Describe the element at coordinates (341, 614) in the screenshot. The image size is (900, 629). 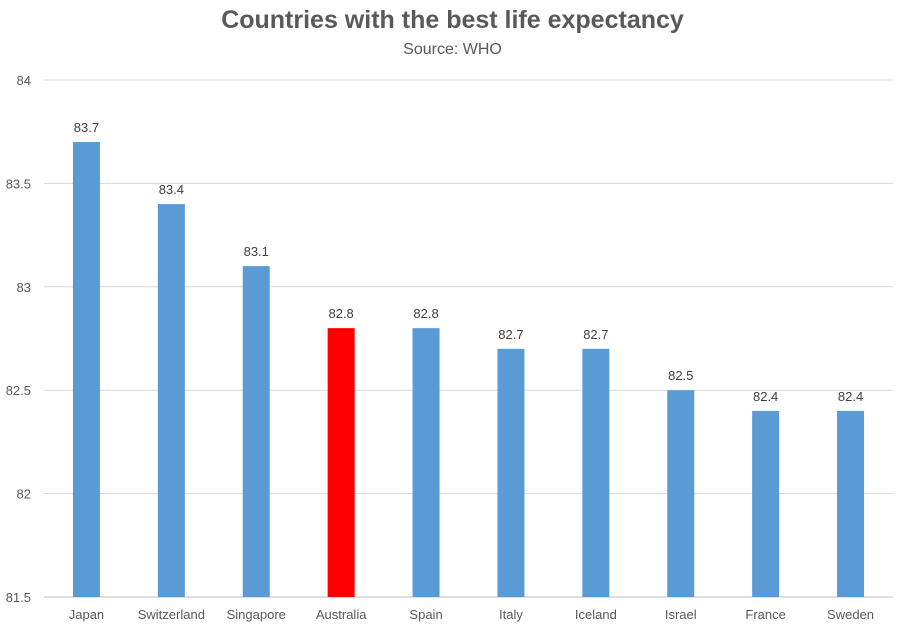
I see `x-tick-label: Australia` at that location.